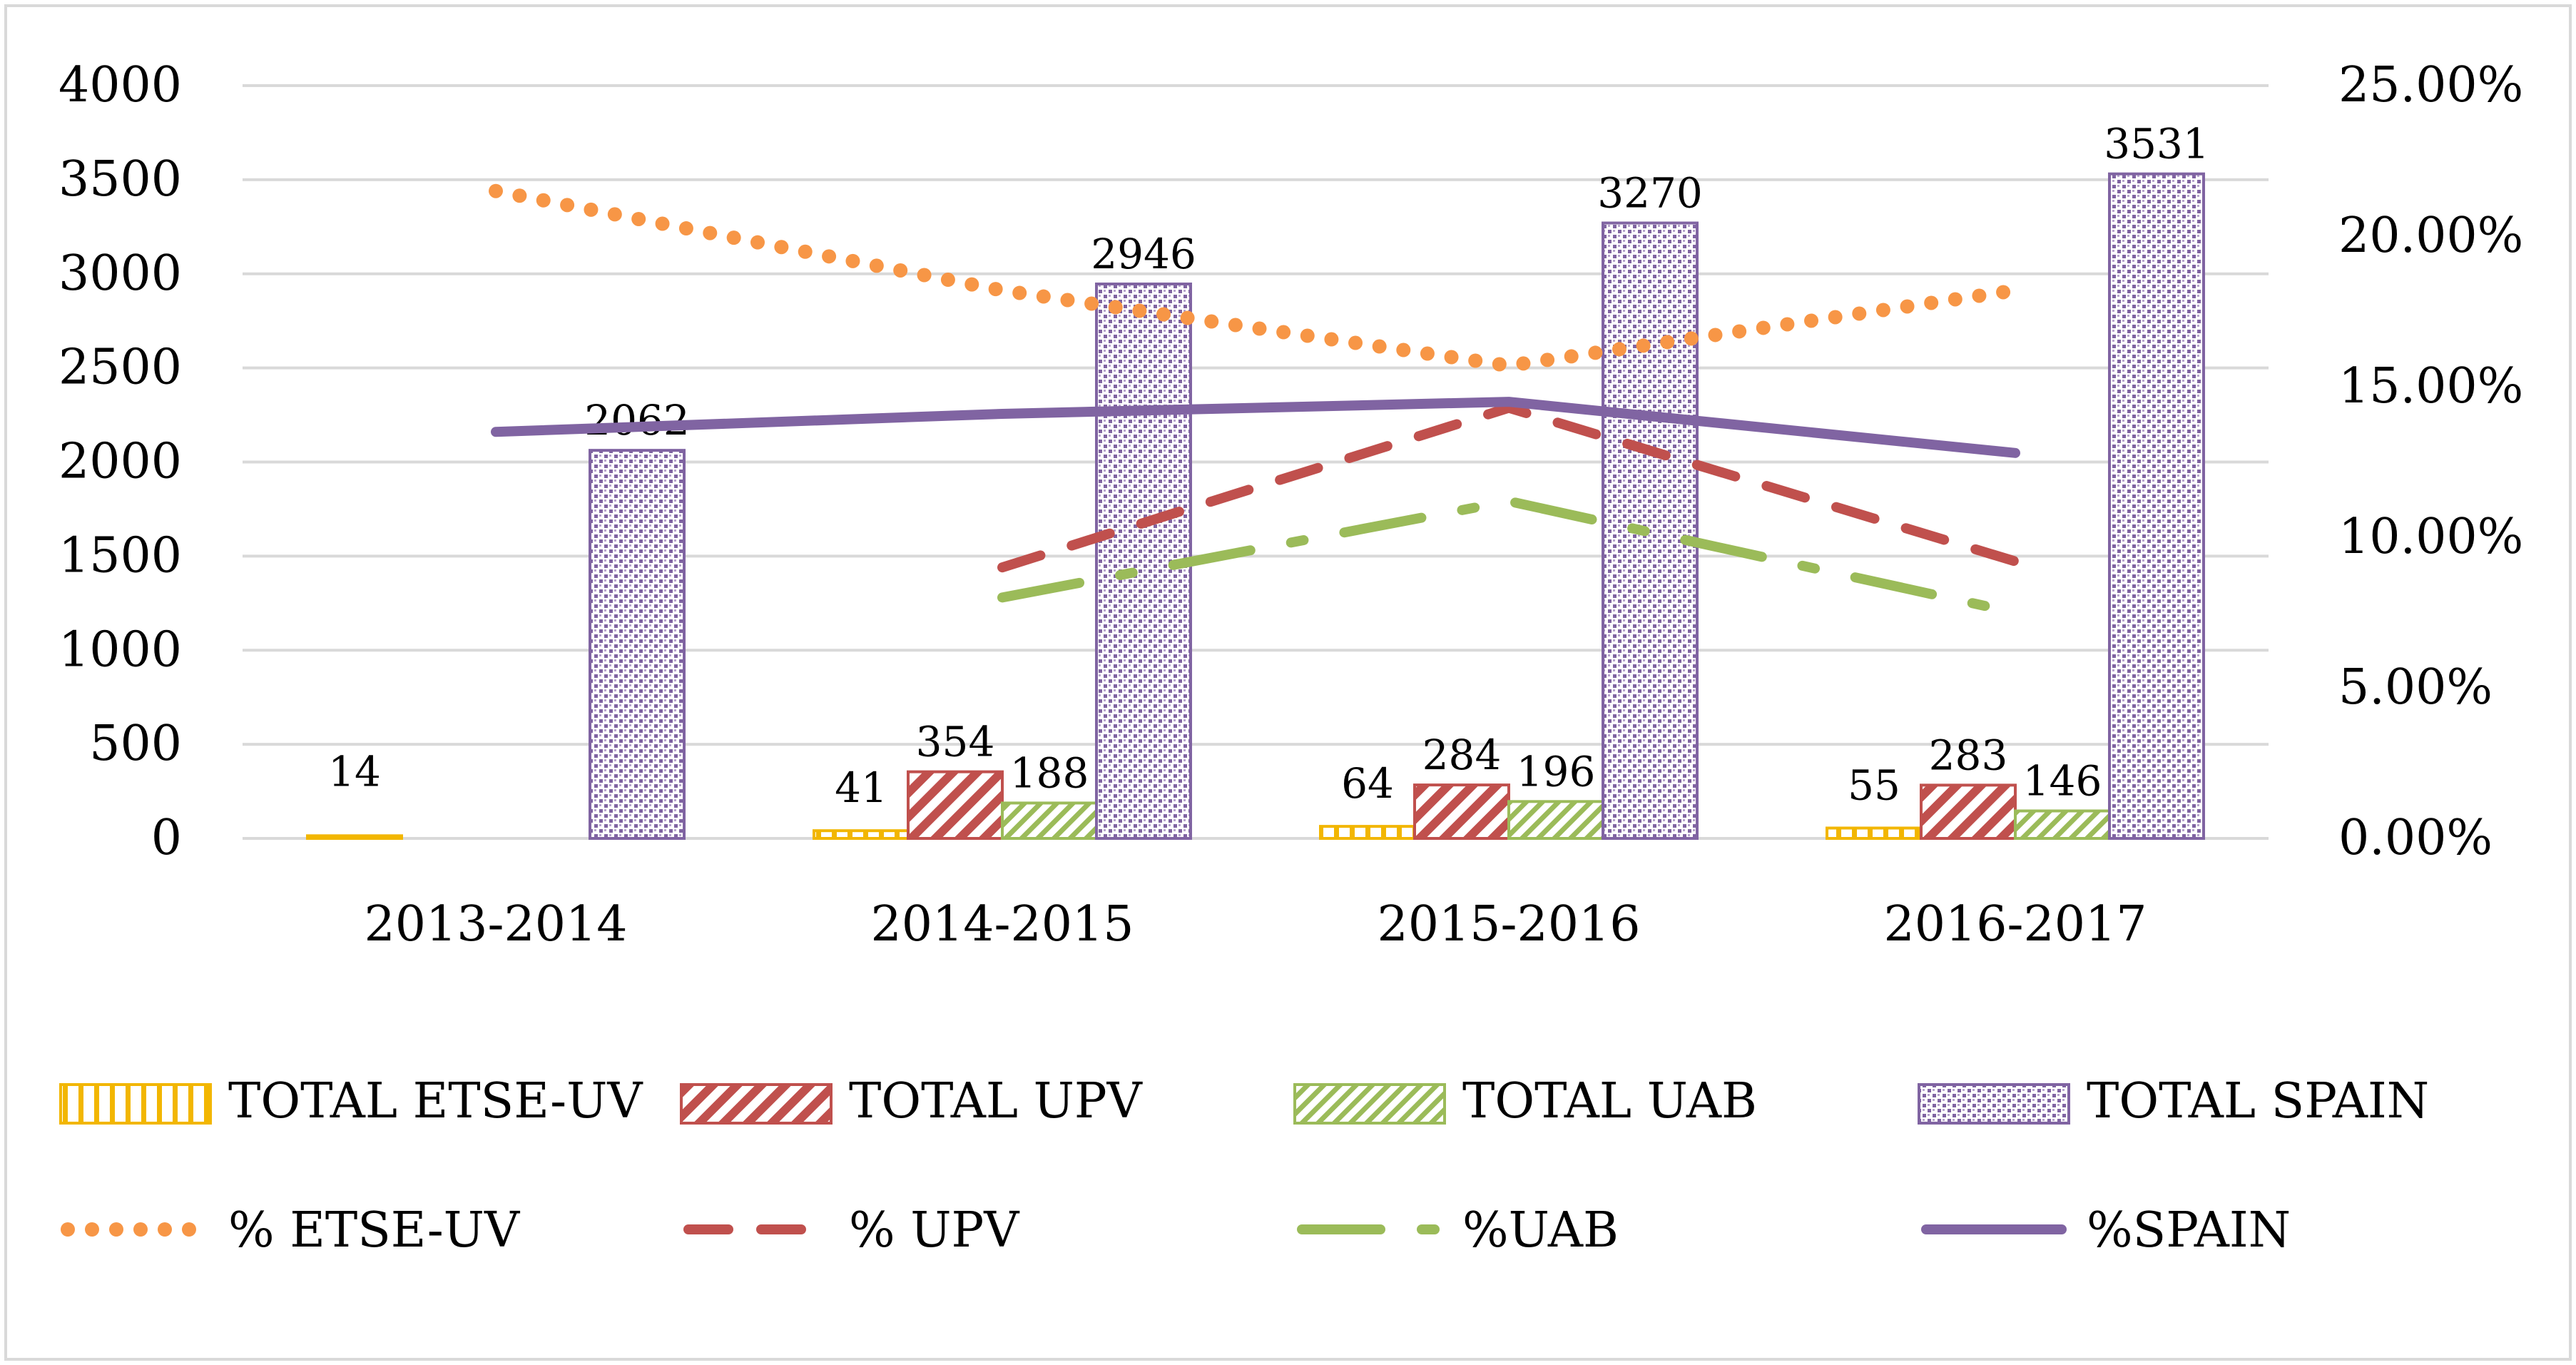 This screenshot has height=1365, width=2576. Describe the element at coordinates (2430, 236) in the screenshot. I see `right-tick-label: 20.00%` at that location.